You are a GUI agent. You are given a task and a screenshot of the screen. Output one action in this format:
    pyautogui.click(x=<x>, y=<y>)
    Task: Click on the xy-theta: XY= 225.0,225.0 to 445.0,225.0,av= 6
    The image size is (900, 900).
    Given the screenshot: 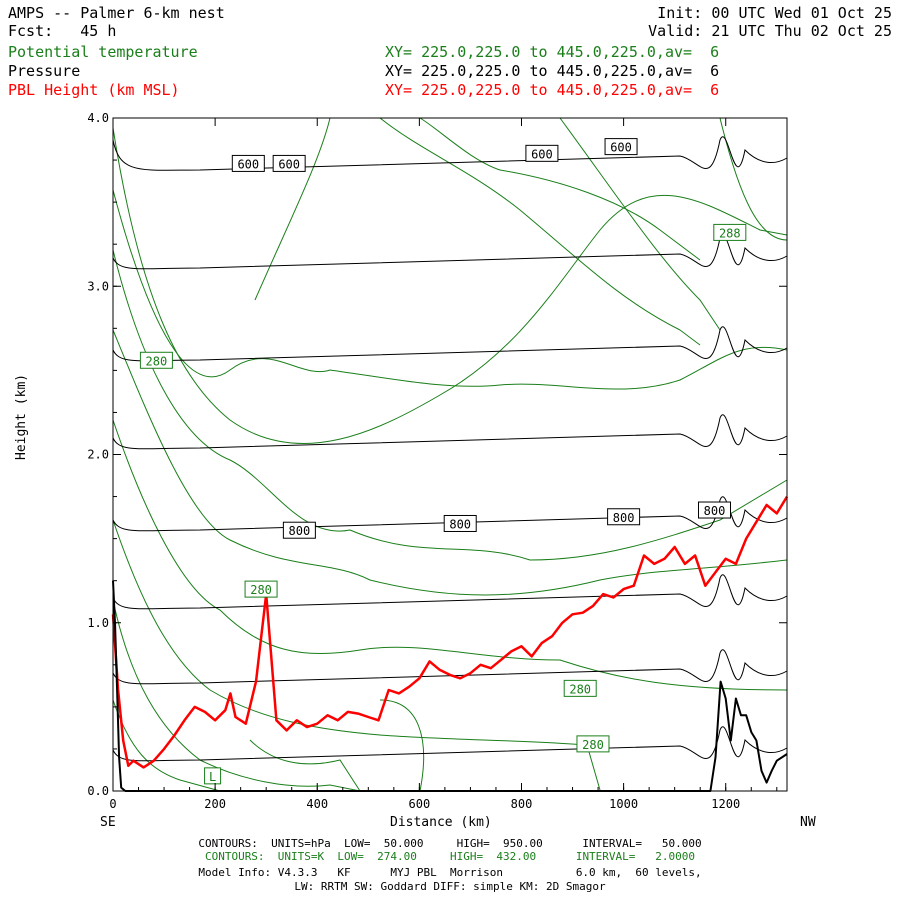 What is the action you would take?
    pyautogui.click(x=552, y=52)
    